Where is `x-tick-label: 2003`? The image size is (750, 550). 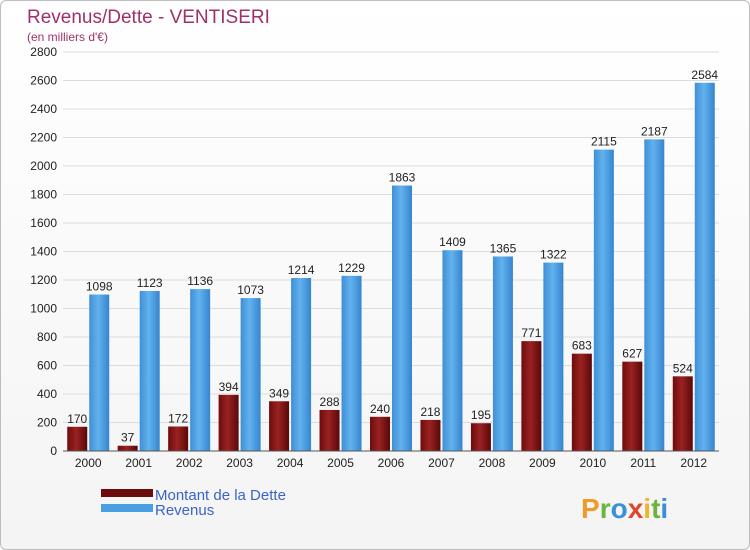
x-tick-label: 2003 is located at coordinates (239, 463).